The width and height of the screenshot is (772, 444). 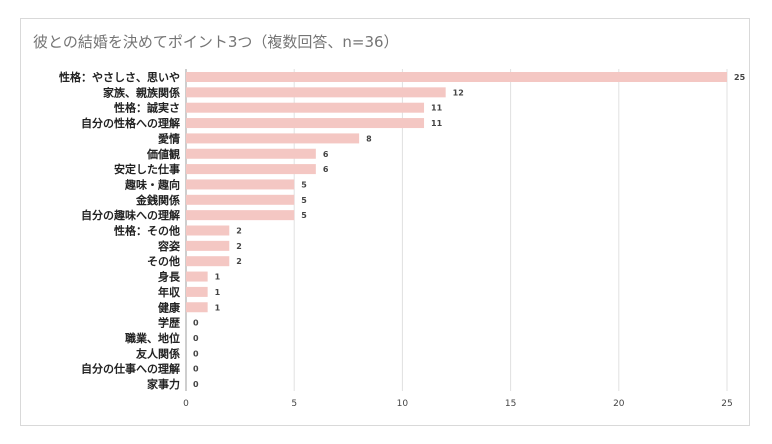 I want to click on category-label: 健康, so click(x=169, y=307).